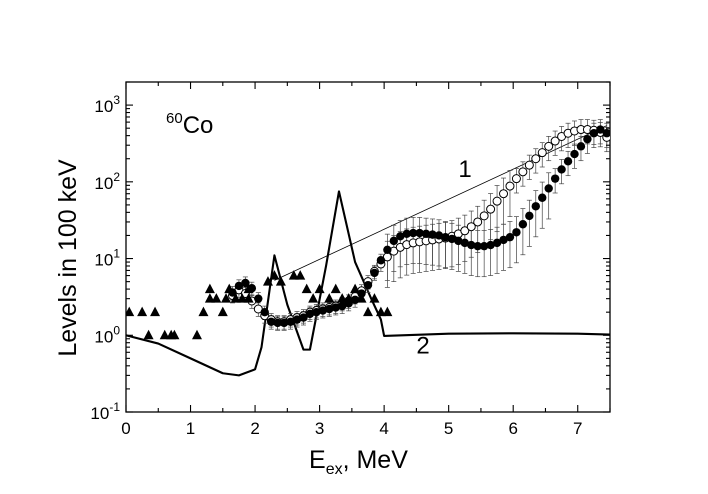  I want to click on nucleus-label: 60Co, so click(189, 124).